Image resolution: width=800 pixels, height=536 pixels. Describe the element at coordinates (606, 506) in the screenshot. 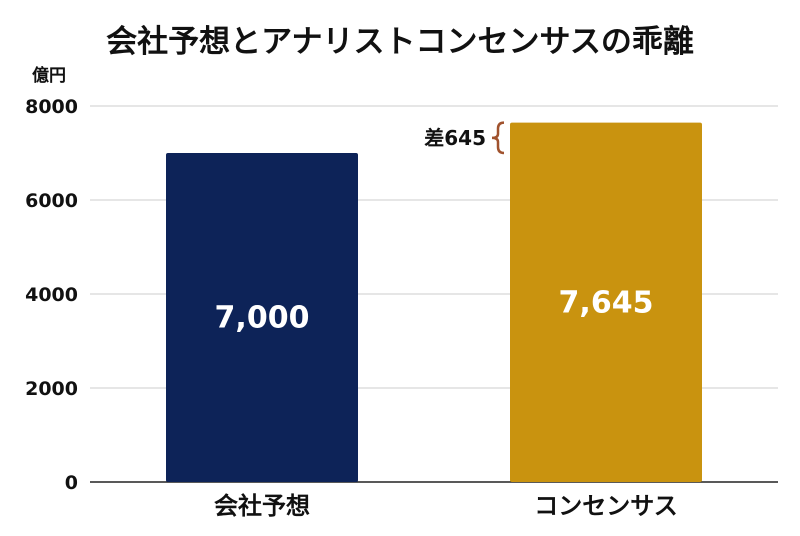

I see `x-category-label: コンセンサス` at that location.